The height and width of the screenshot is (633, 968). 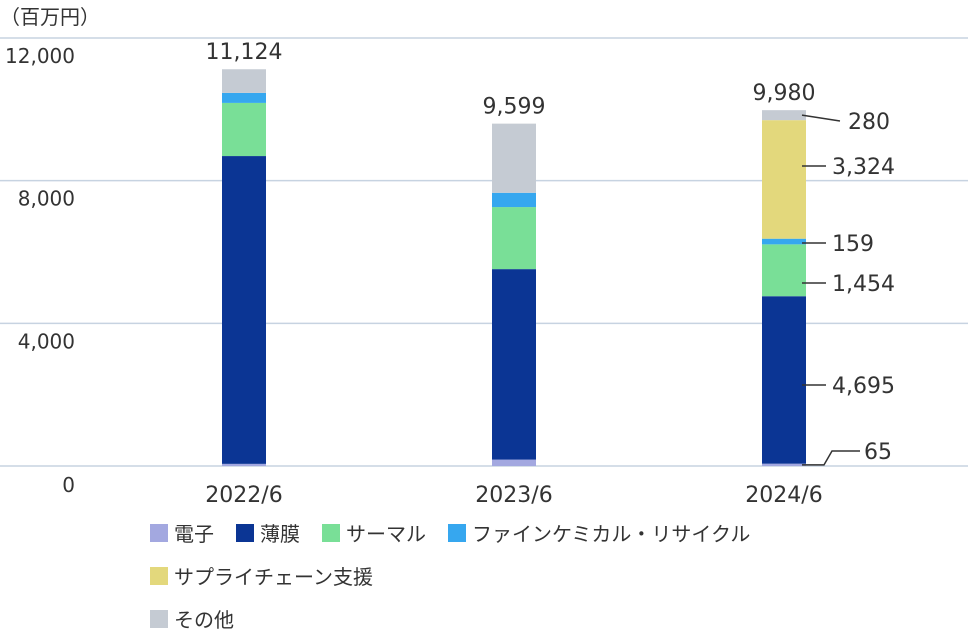 What do you see at coordinates (863, 386) in the screenshot?
I see `annotation-label: 4,695` at bounding box center [863, 386].